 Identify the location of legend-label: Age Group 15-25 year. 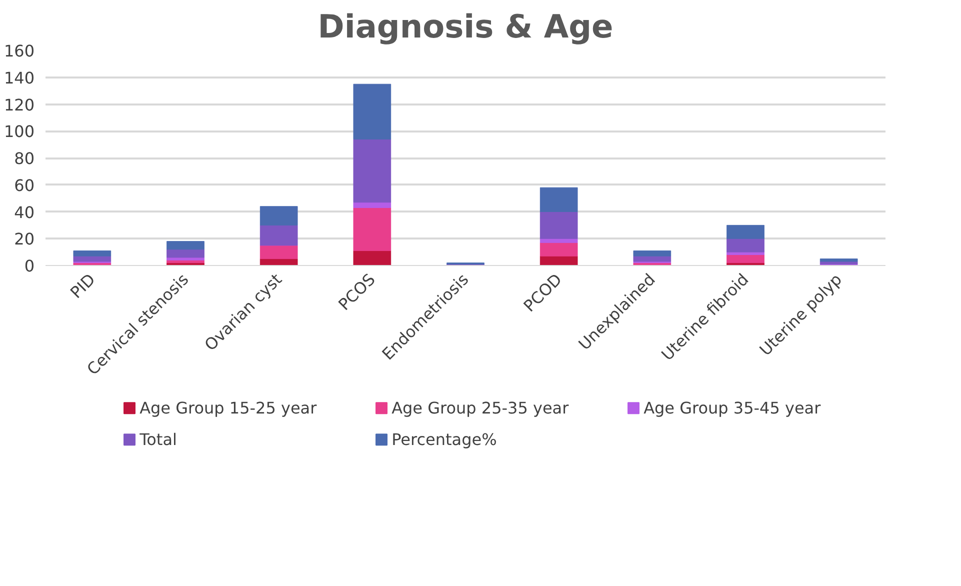
(229, 408).